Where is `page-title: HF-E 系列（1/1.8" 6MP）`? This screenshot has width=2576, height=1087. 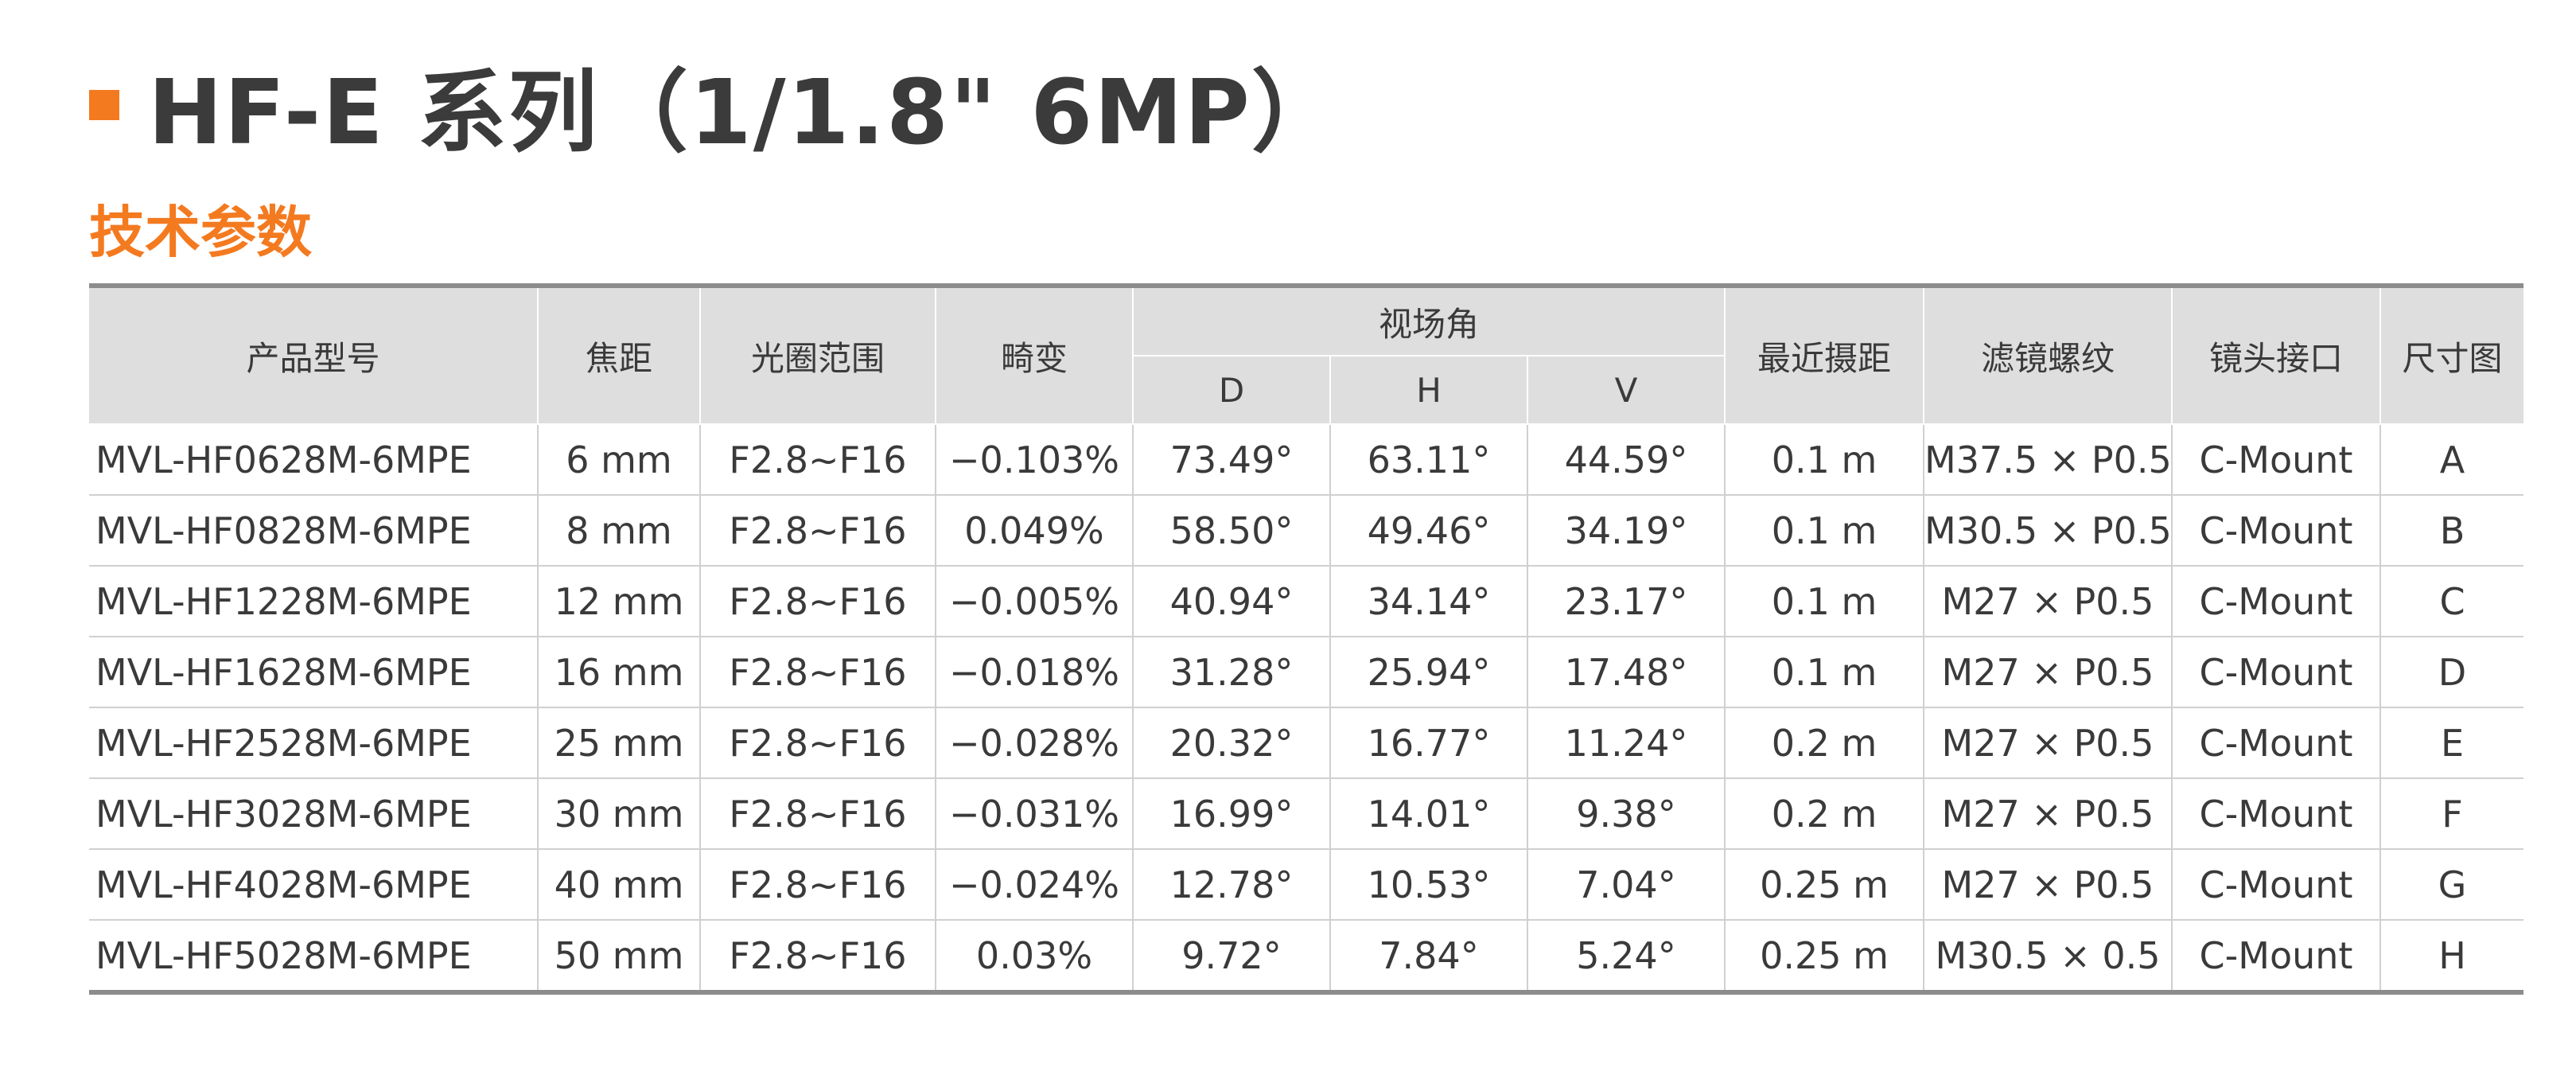
page-title: HF-E 系列（1/1.8" 6MP） is located at coordinates (745, 113).